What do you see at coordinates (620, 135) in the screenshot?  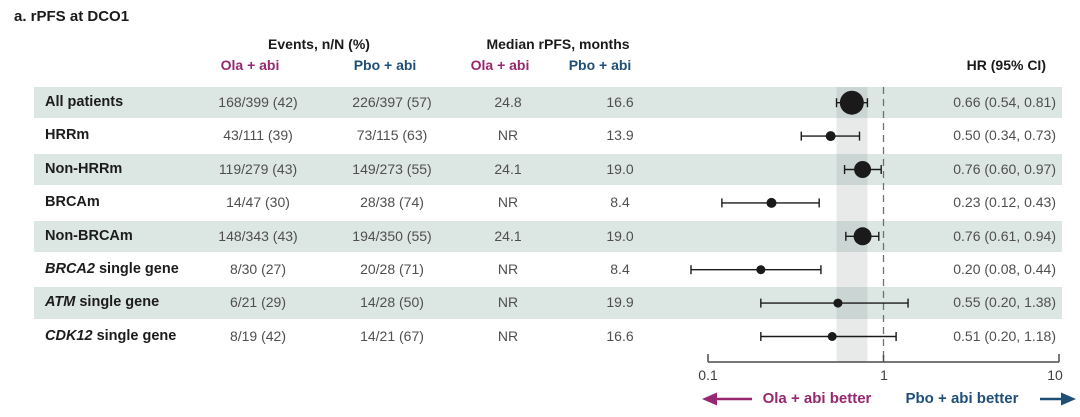 I see `median-pbo-cell: 13.9` at bounding box center [620, 135].